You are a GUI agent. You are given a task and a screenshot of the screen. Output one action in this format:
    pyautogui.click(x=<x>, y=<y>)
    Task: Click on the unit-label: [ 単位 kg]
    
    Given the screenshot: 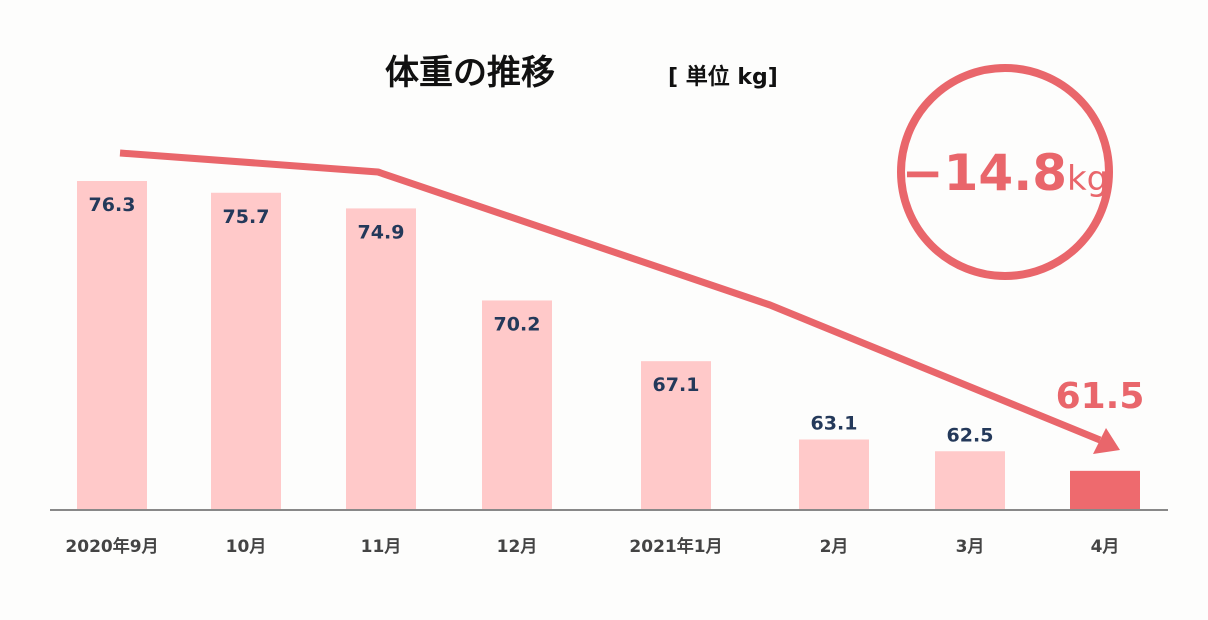 What is the action you would take?
    pyautogui.click(x=723, y=77)
    